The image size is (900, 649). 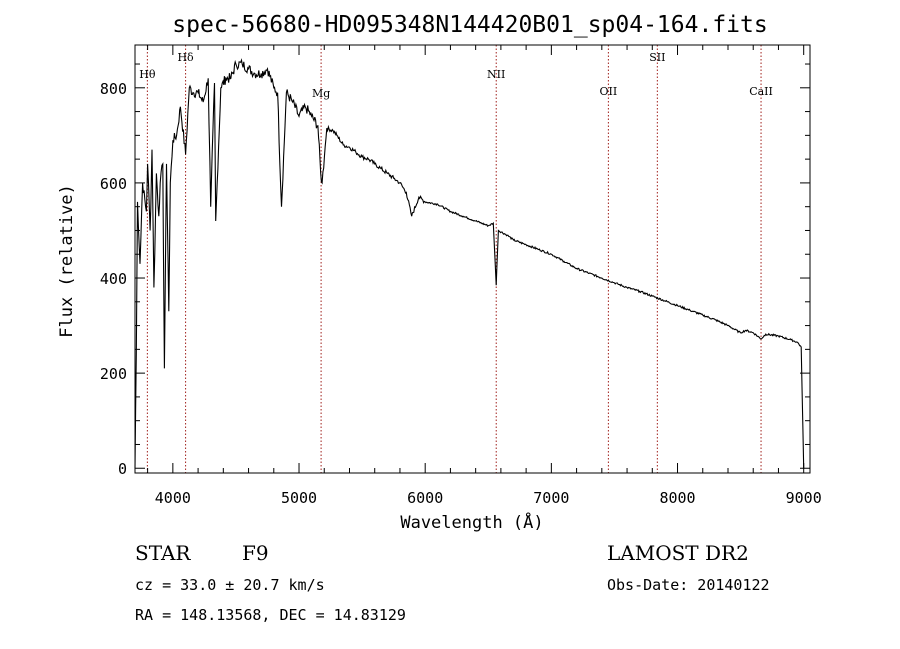 What do you see at coordinates (688, 585) in the screenshot?
I see `obs-date: Obs-Date: 20140122` at bounding box center [688, 585].